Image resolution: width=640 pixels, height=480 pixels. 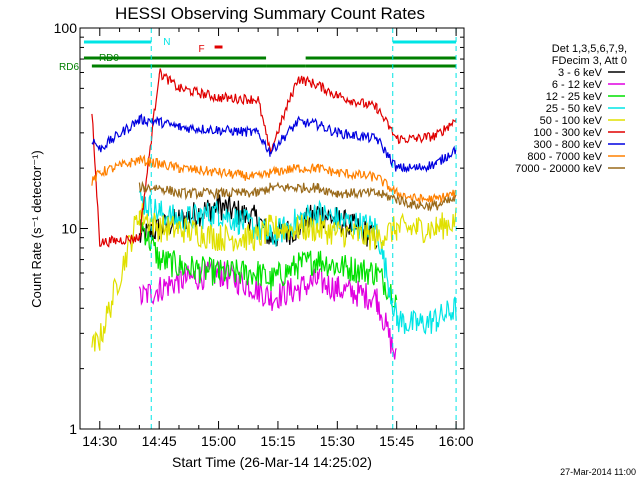 What do you see at coordinates (396, 441) in the screenshot?
I see `x-tick-label: 15:45` at bounding box center [396, 441].